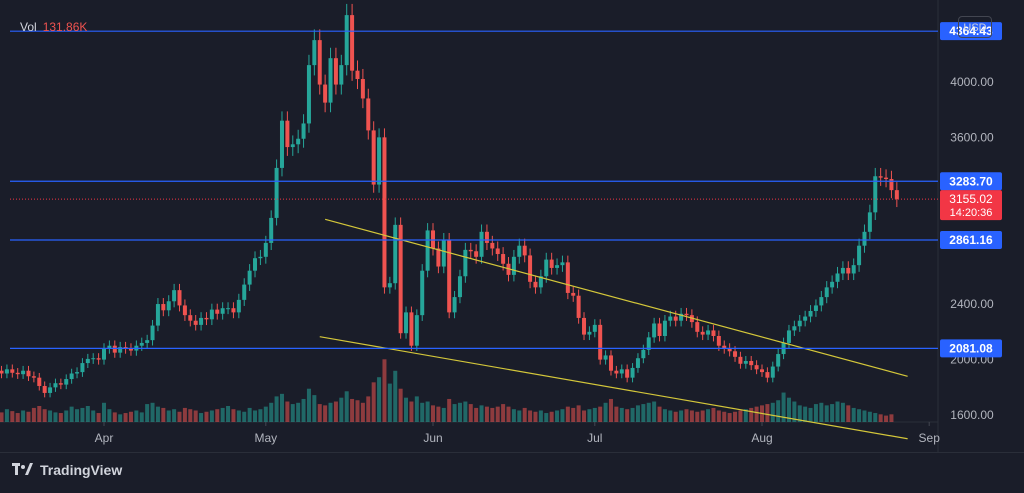 The height and width of the screenshot is (493, 1024). What do you see at coordinates (971, 213) in the screenshot?
I see `countdown-label: 14:20:36` at bounding box center [971, 213].